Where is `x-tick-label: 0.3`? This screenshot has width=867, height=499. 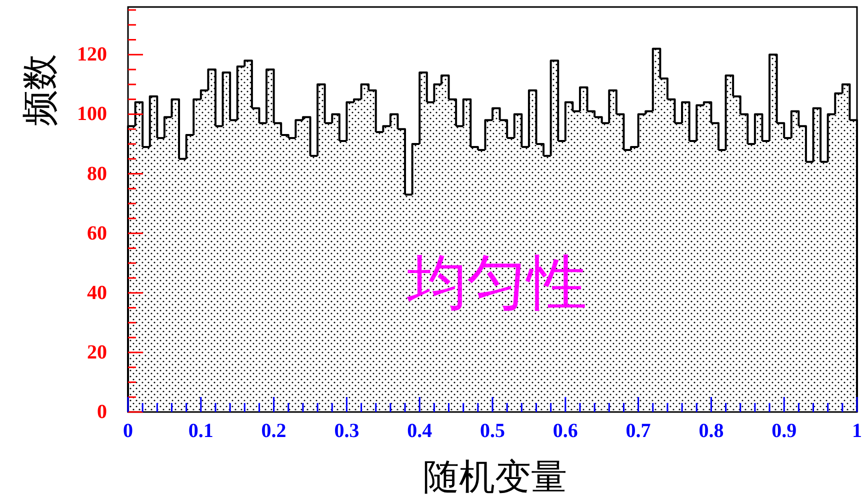
x-tick-label: 0.3 is located at coordinates (347, 431).